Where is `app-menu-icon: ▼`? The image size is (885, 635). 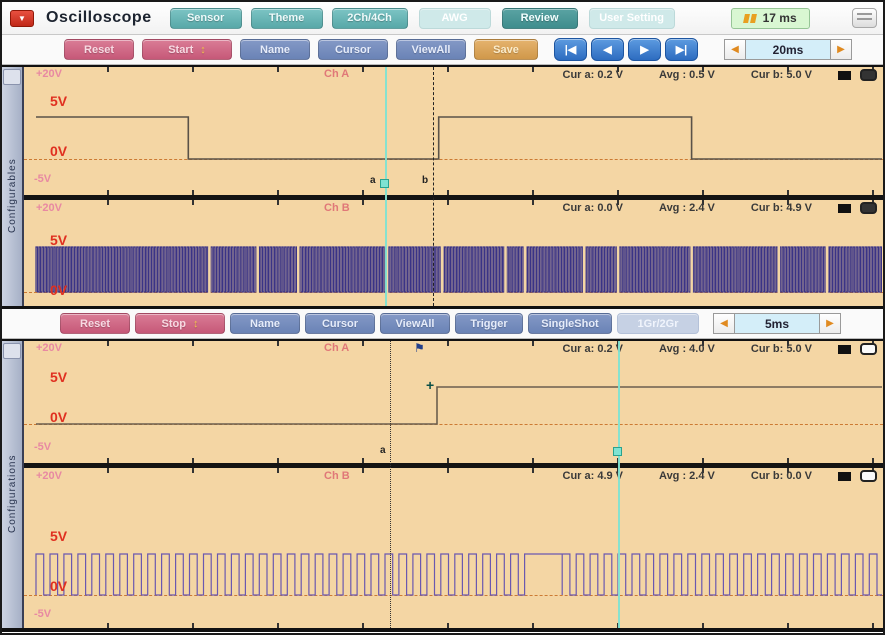
app-menu-icon: ▼ is located at coordinates (22, 18).